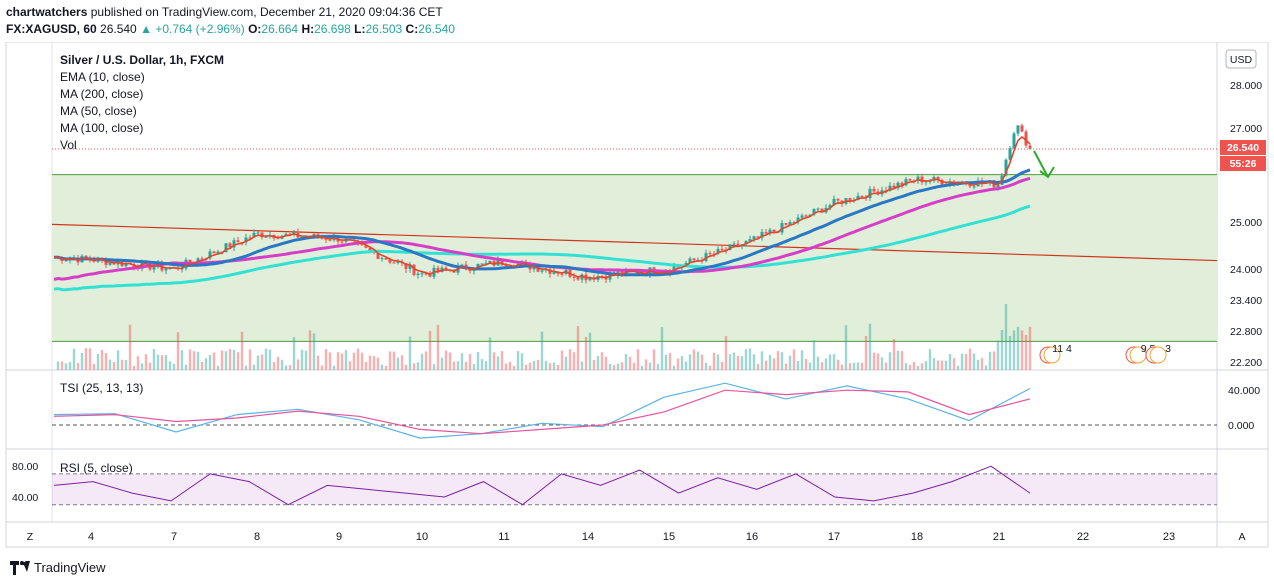  What do you see at coordinates (102, 77) in the screenshot?
I see `legend-ema10: EMA (10, close)` at bounding box center [102, 77].